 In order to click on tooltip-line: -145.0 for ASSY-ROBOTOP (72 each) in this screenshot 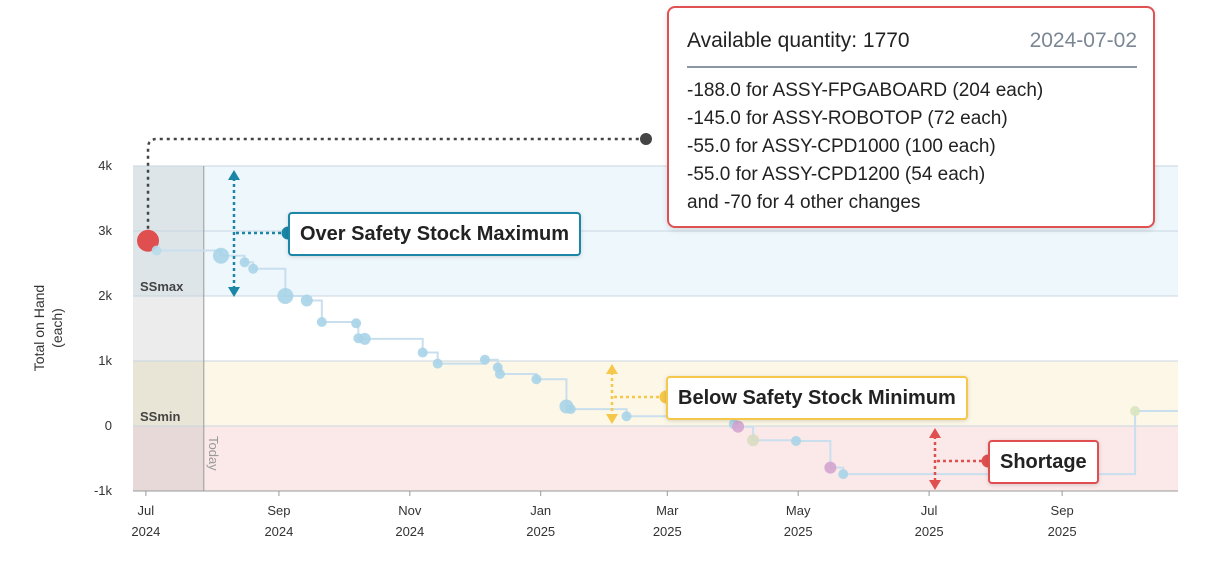, I will do `click(847, 118)`.